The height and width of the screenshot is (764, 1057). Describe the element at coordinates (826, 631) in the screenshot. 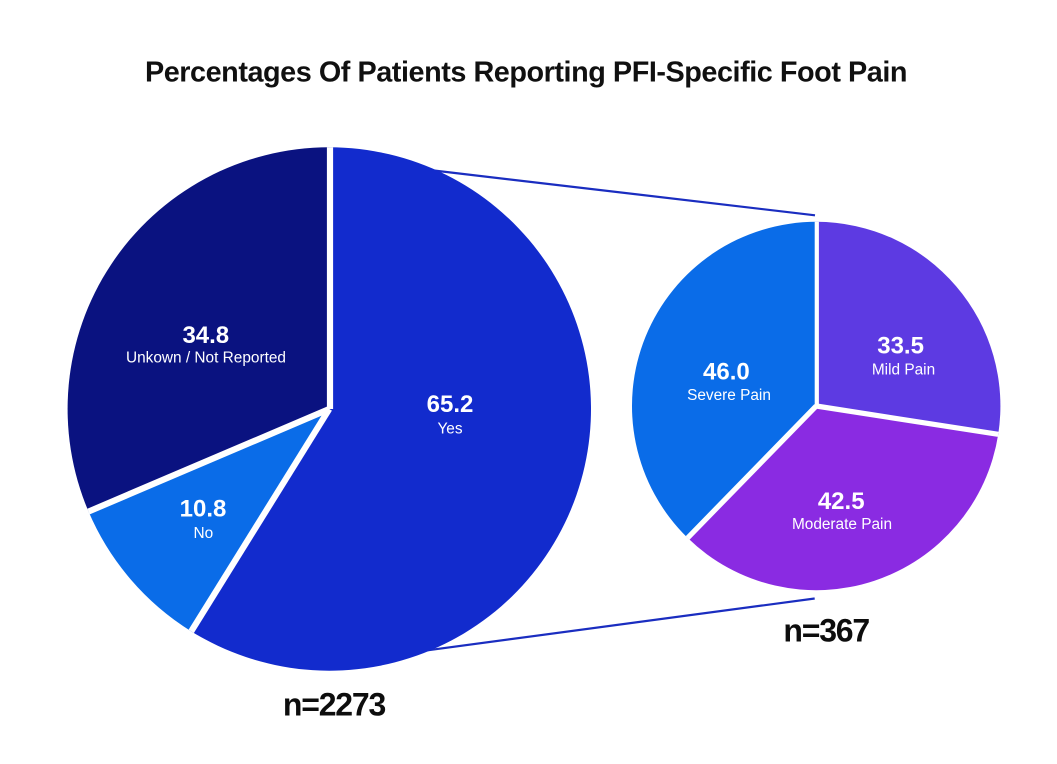

I see `svg-text: n=367` at that location.